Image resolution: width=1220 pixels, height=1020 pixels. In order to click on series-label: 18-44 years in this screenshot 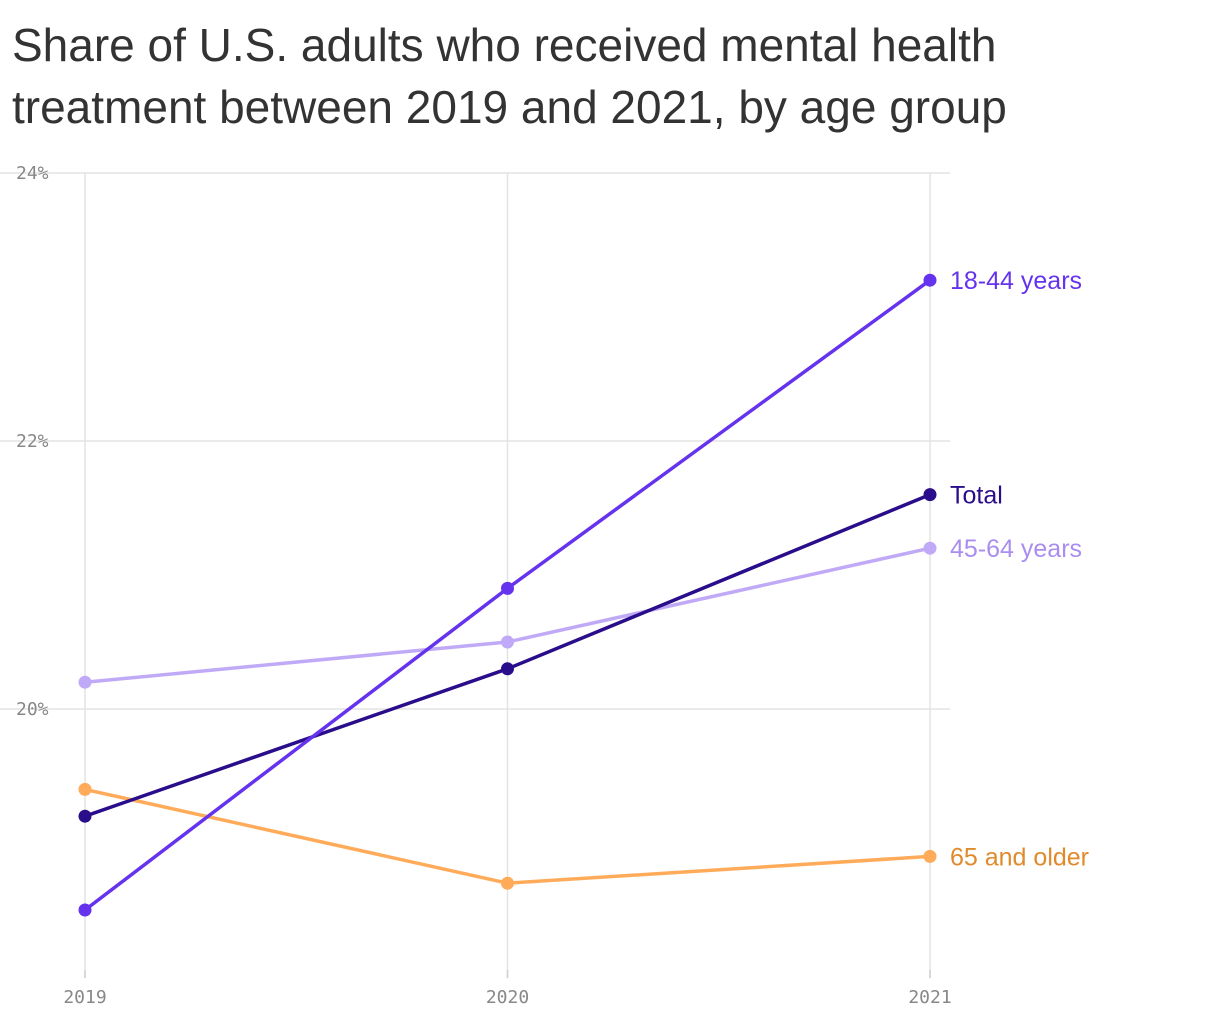, I will do `click(1016, 281)`.